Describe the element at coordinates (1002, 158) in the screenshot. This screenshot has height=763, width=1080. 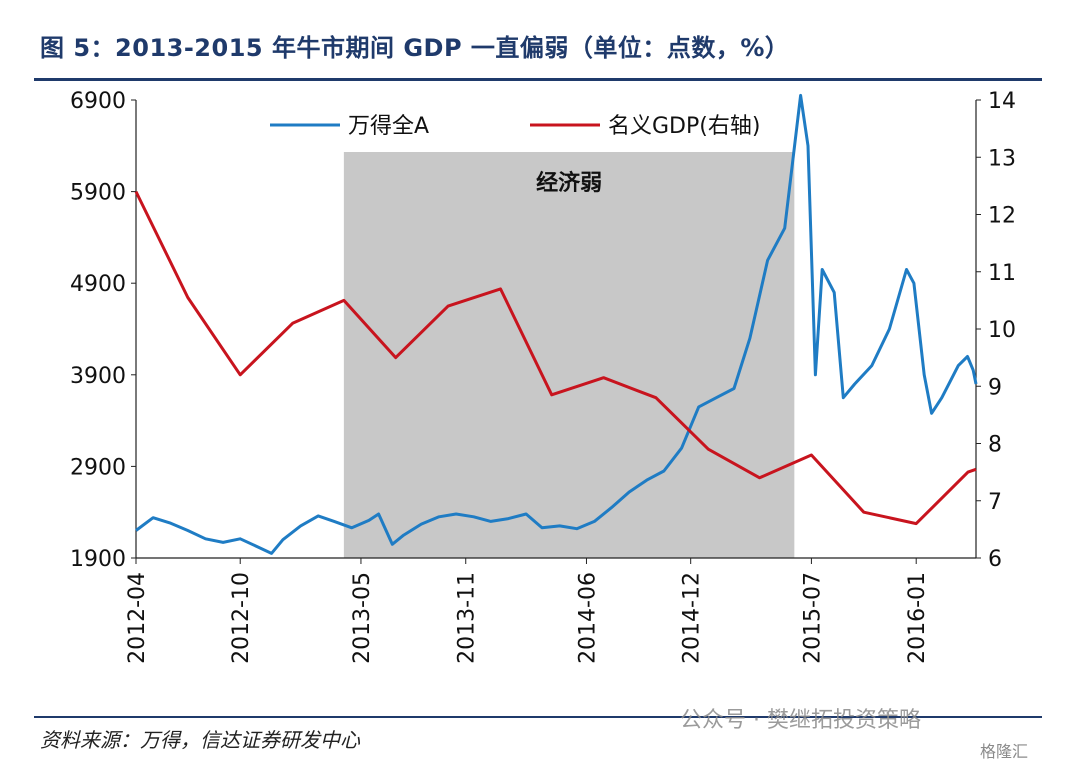
I see `right-tick-label: 13` at that location.